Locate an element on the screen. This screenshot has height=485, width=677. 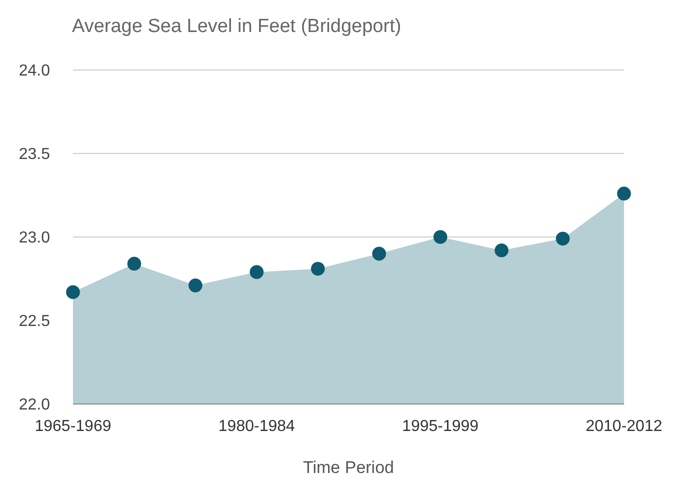
x-tick-label: 1995-1999 is located at coordinates (440, 426).